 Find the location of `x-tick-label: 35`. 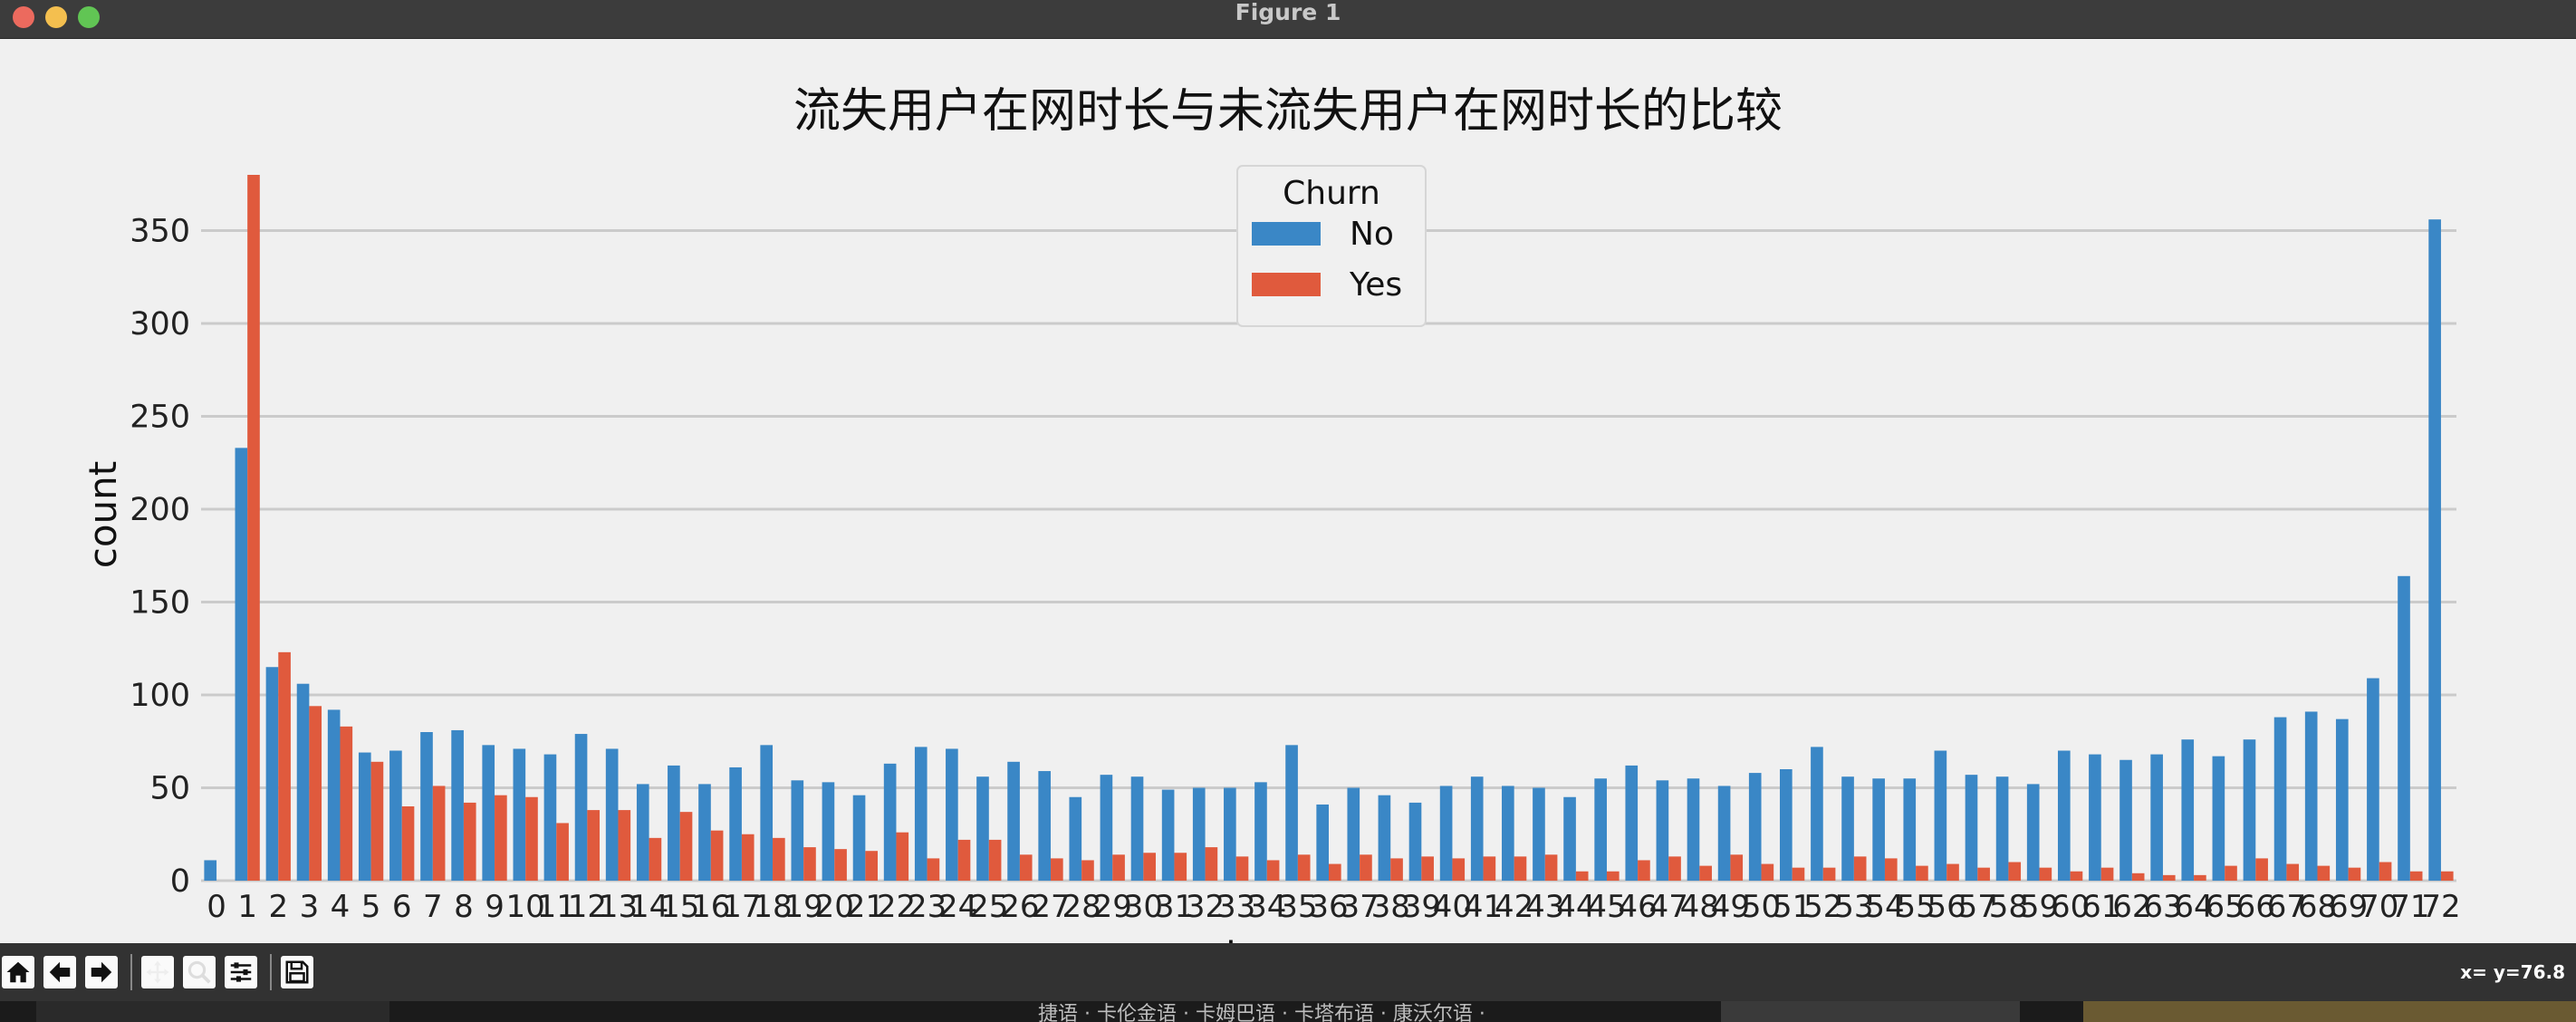

x-tick-label: 35 is located at coordinates (1297, 907).